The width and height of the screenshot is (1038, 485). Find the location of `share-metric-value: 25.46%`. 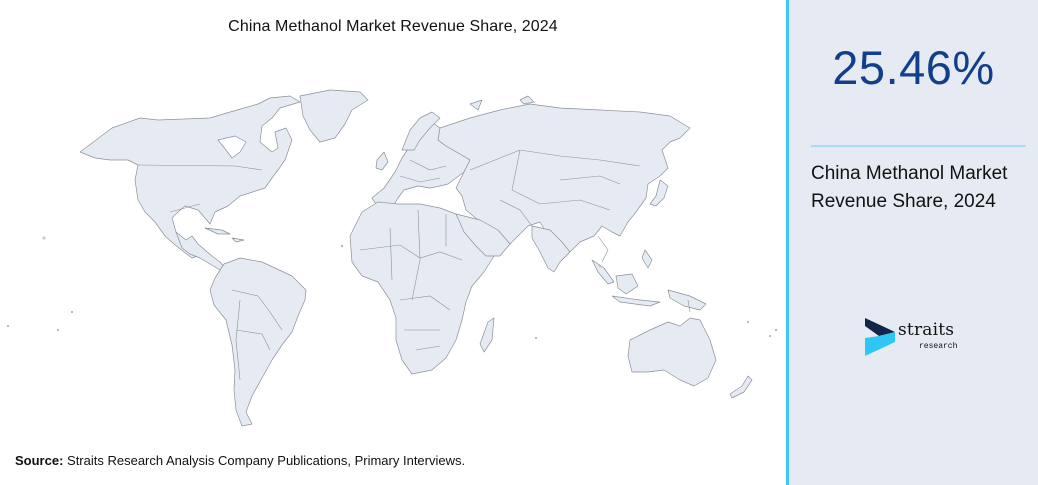

share-metric-value: 25.46% is located at coordinates (913, 67).